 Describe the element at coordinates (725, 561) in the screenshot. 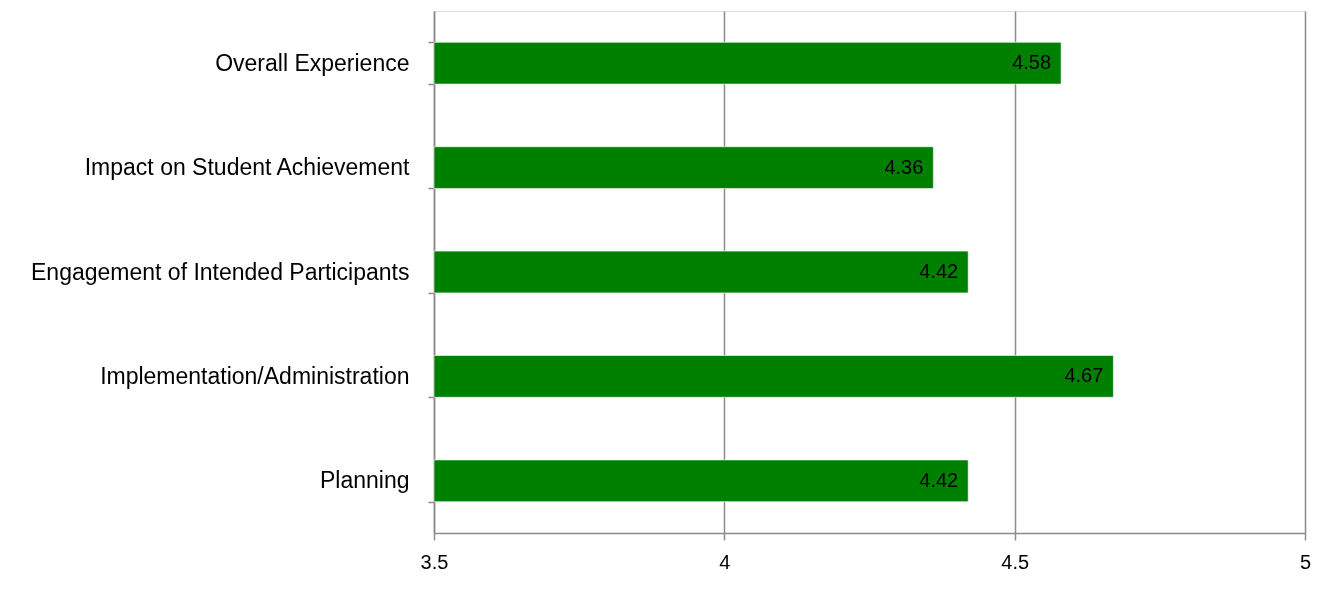

I see `x-tick-label: 4` at that location.